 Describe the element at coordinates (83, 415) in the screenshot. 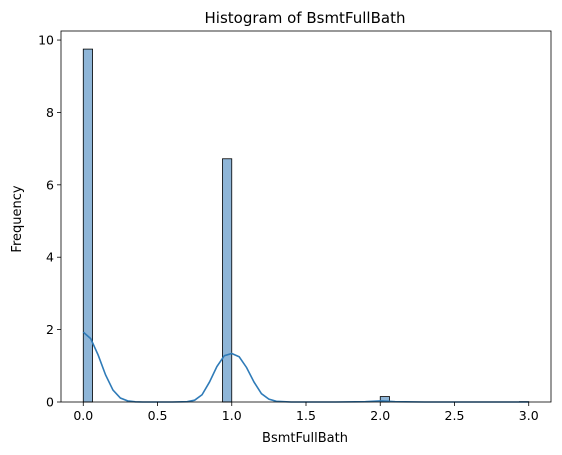

I see `x-tick-label: 0.0` at that location.